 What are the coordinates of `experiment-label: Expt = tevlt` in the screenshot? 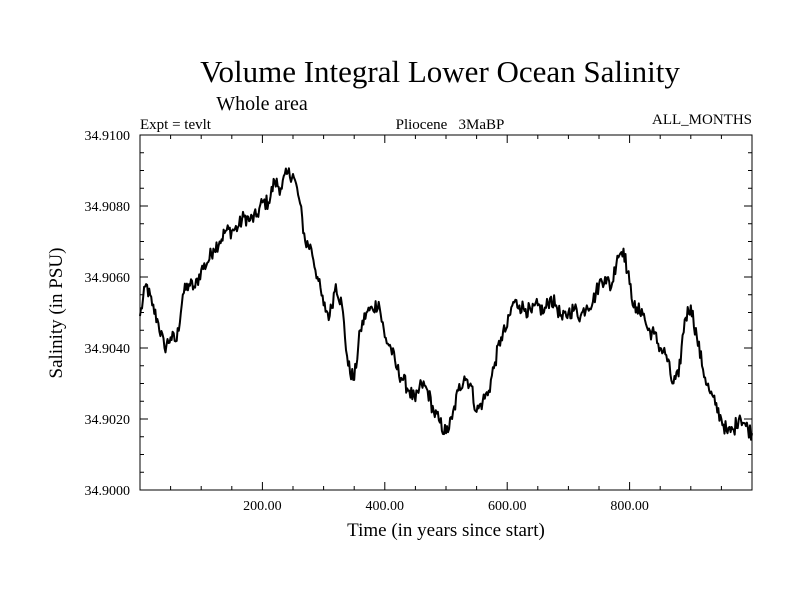 It's located at (176, 125).